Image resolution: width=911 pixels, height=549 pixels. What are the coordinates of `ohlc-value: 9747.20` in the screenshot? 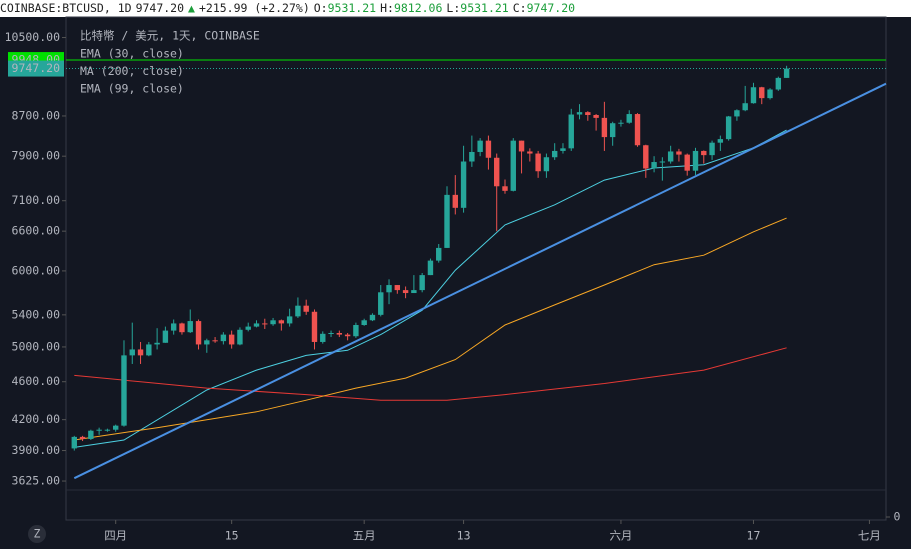 It's located at (551, 8).